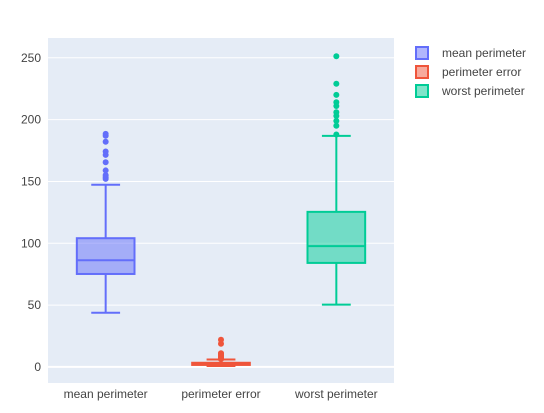 This screenshot has width=544, height=413. I want to click on x-tick-label: perimeter error, so click(220, 394).